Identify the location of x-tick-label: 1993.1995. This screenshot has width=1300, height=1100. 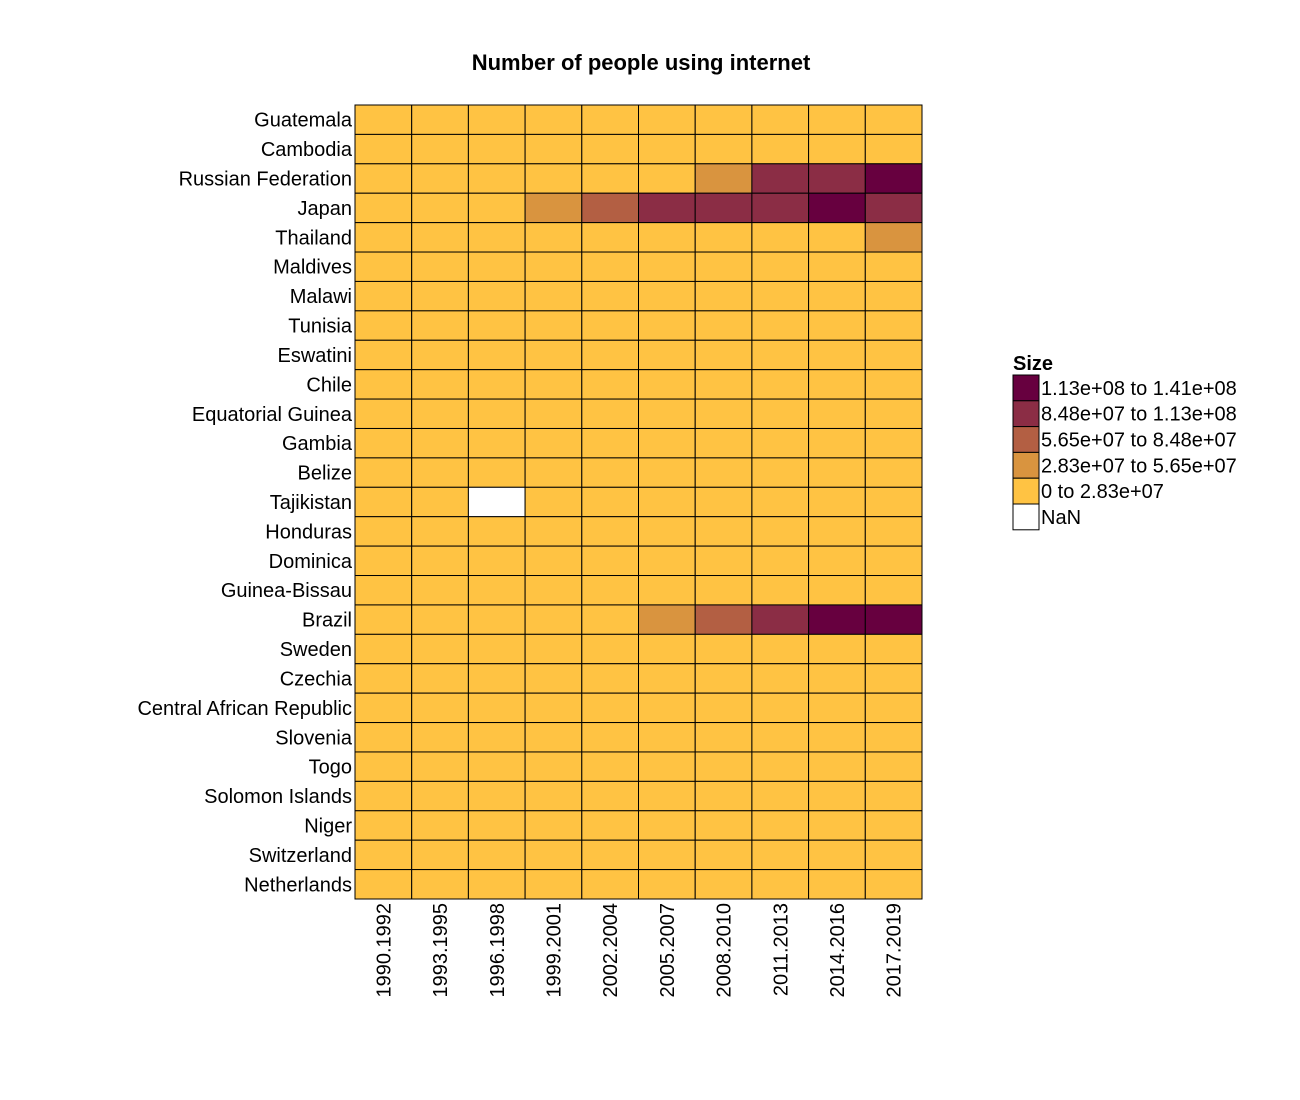
(441, 950).